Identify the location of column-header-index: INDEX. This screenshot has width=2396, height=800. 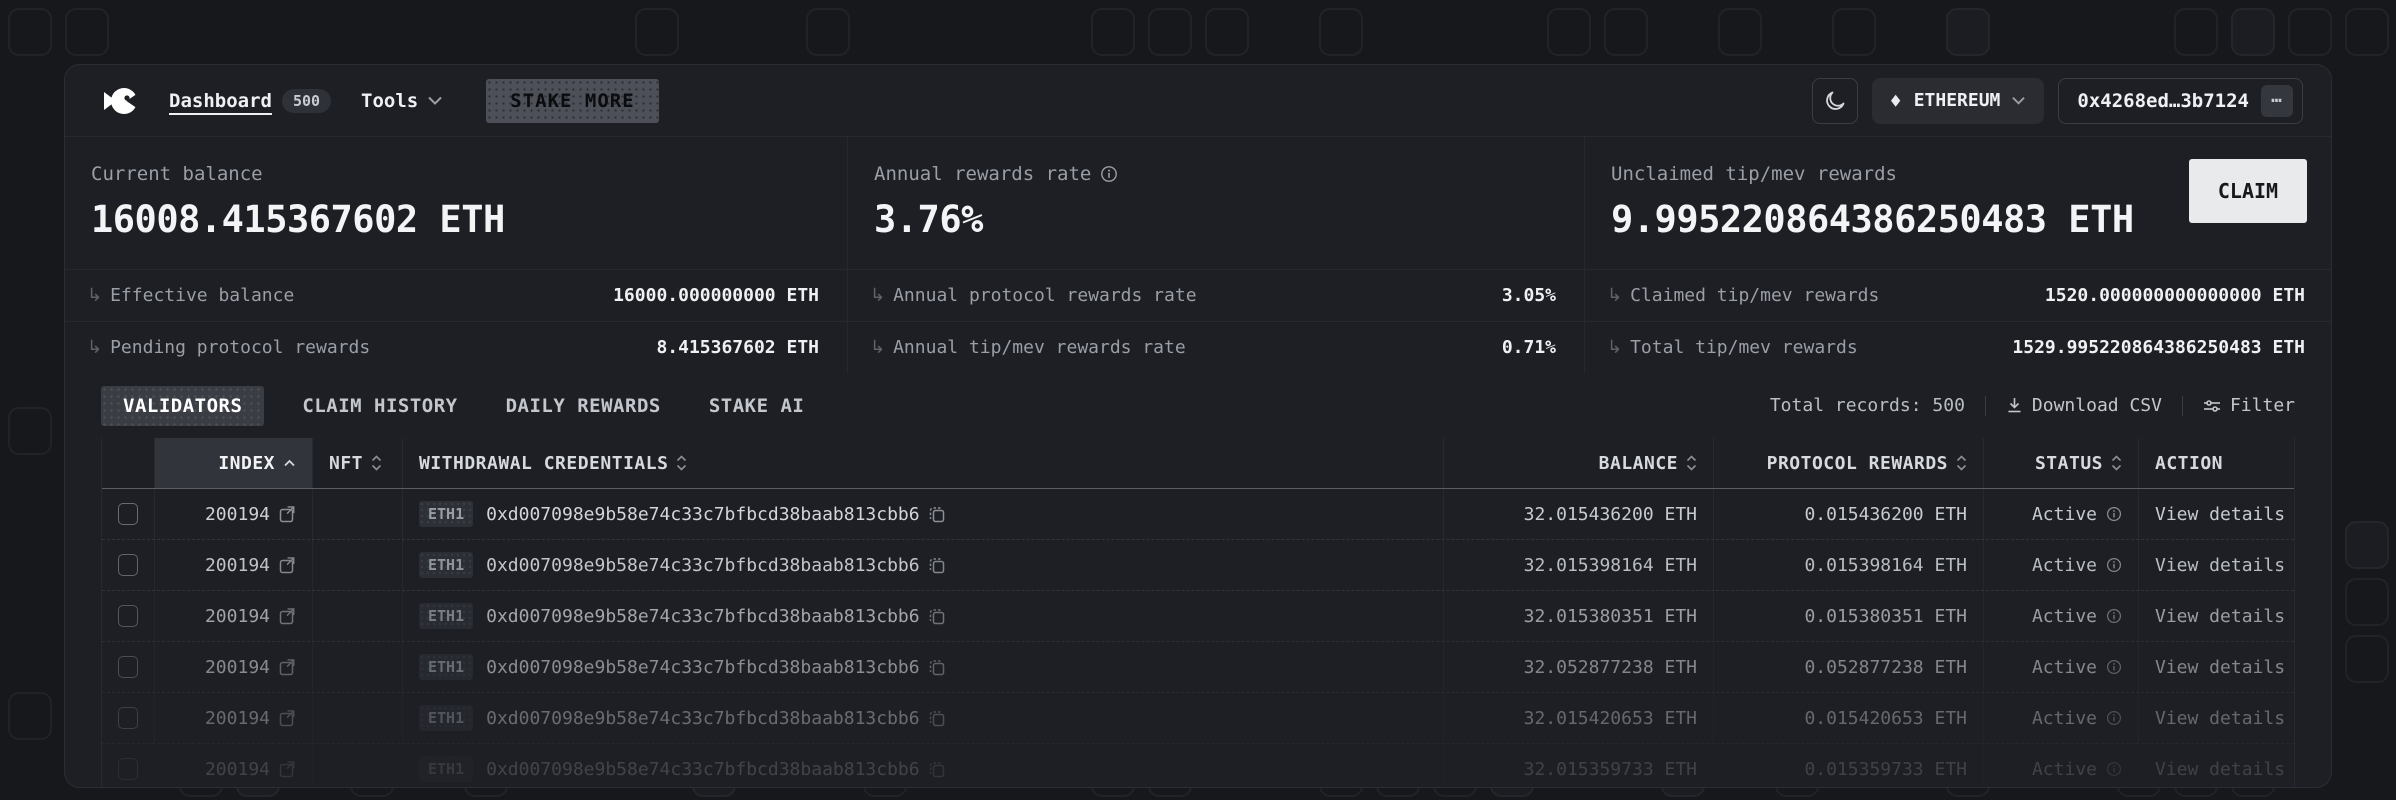
(233, 463).